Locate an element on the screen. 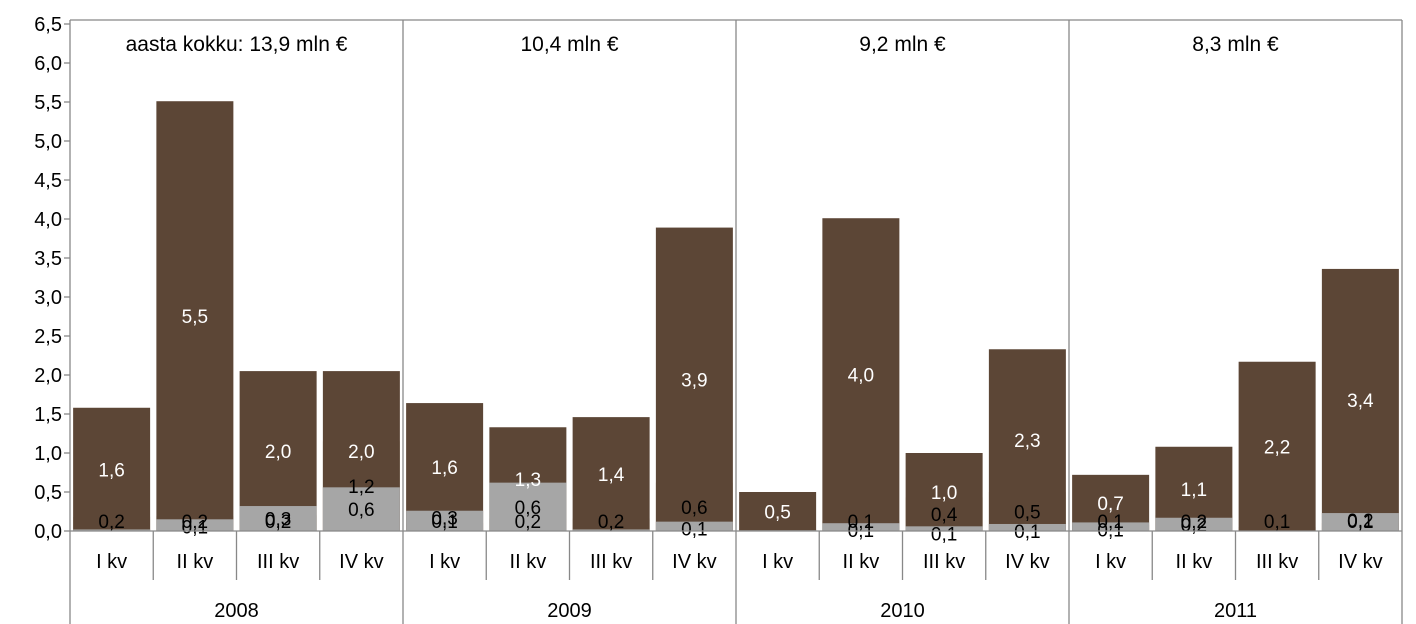 The width and height of the screenshot is (1416, 624). data-label: 1,3 is located at coordinates (528, 480).